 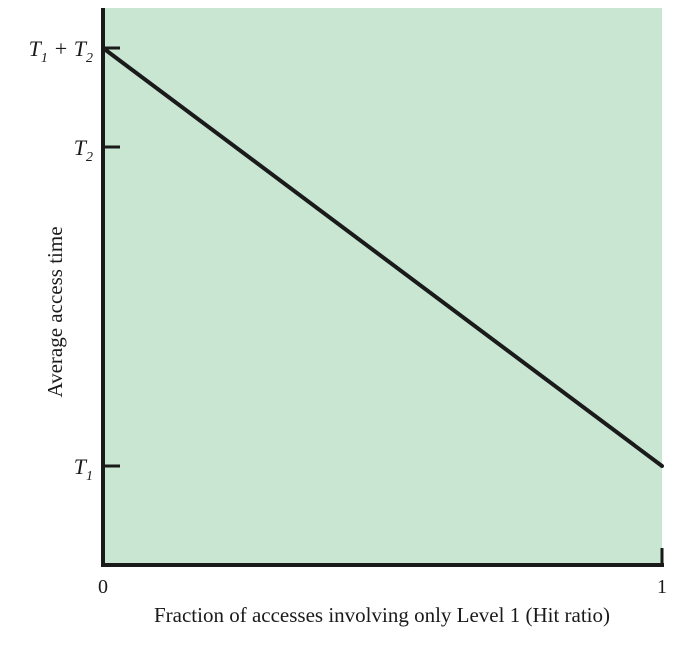 What do you see at coordinates (83, 150) in the screenshot?
I see `y-tick-label: T2` at bounding box center [83, 150].